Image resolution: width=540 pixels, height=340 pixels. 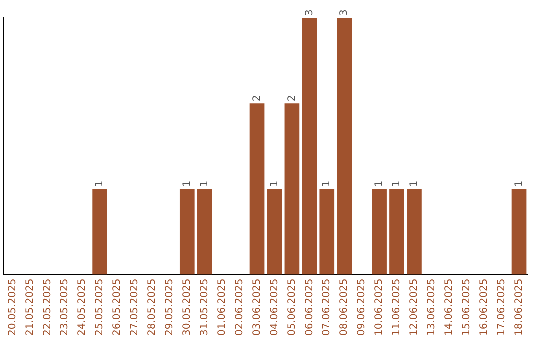 I want to click on x-tick-label: 10.06.2025, so click(x=380, y=307).